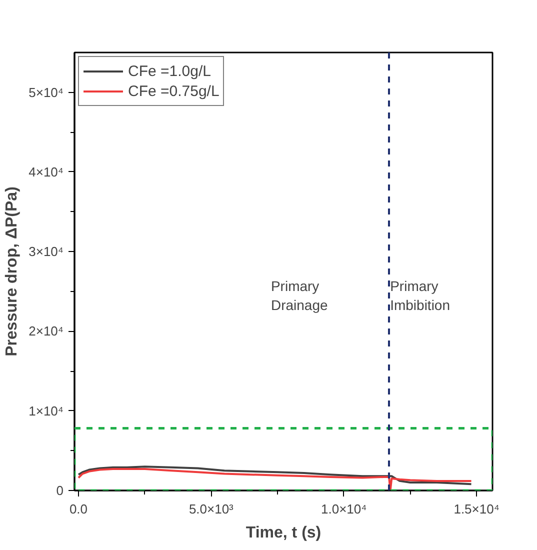 This screenshot has height=550, width=537. Describe the element at coordinates (78, 509) in the screenshot. I see `x-tick-label: 0.0` at that location.